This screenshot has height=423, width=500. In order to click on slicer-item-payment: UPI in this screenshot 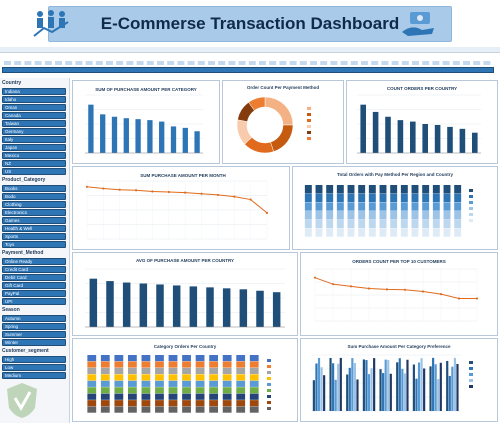, I will do `click(34, 301)`.